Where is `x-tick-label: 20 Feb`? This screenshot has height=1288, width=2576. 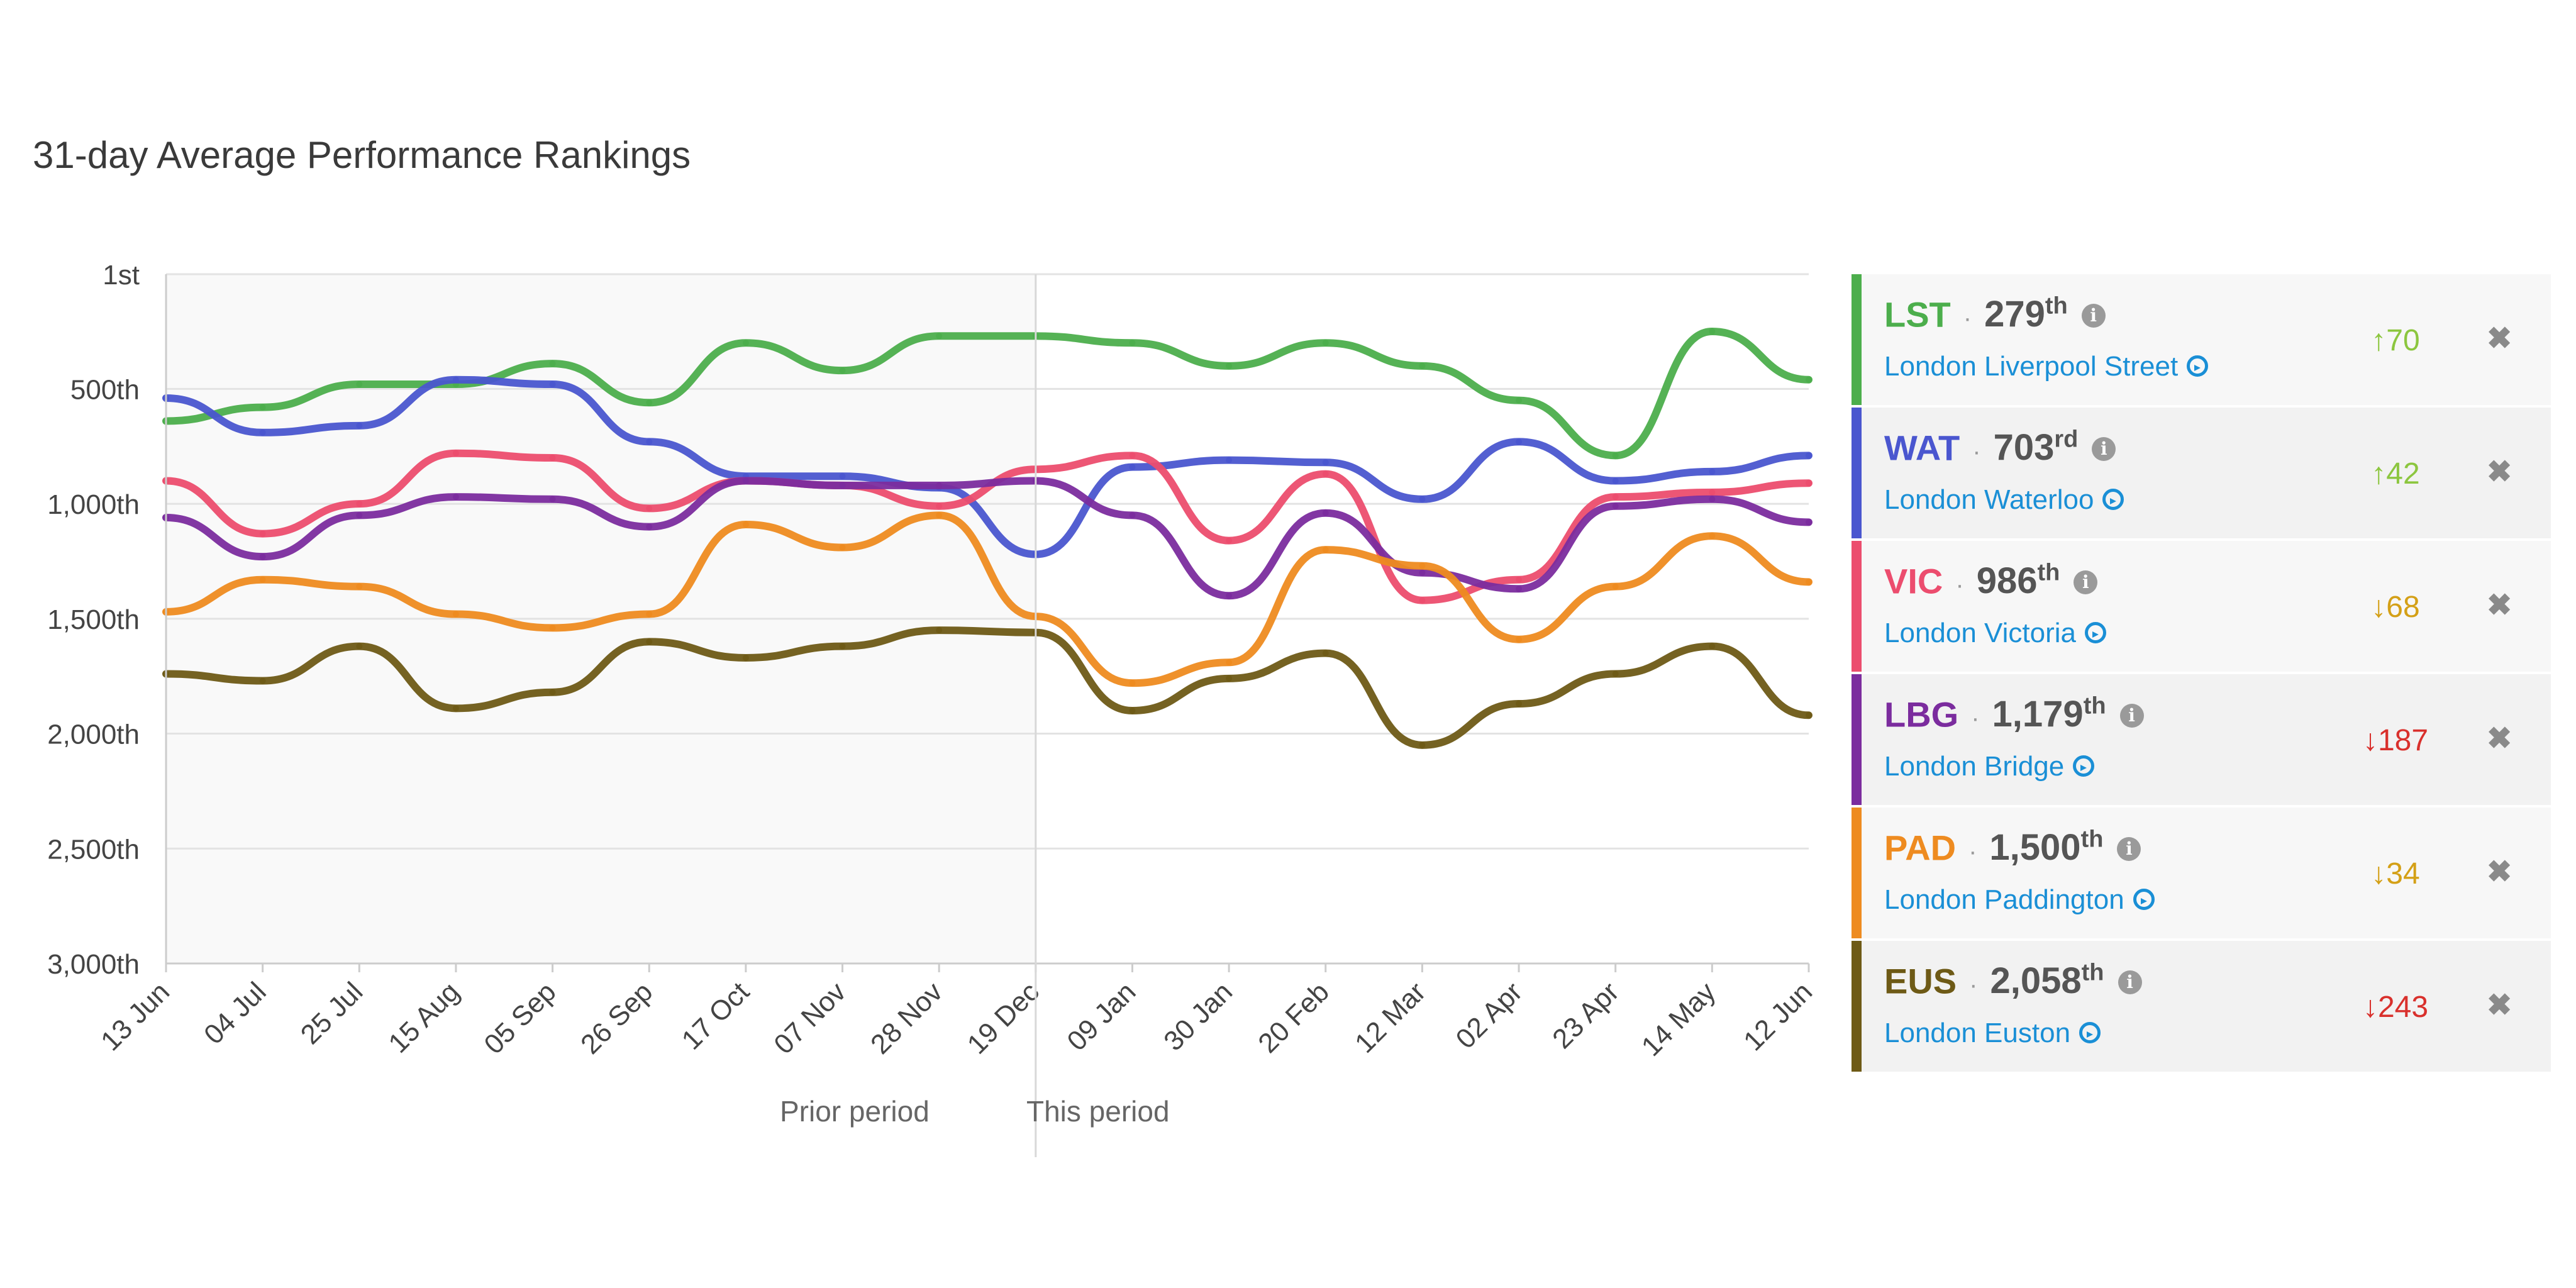
x-tick-label: 20 Feb is located at coordinates (1293, 1017).